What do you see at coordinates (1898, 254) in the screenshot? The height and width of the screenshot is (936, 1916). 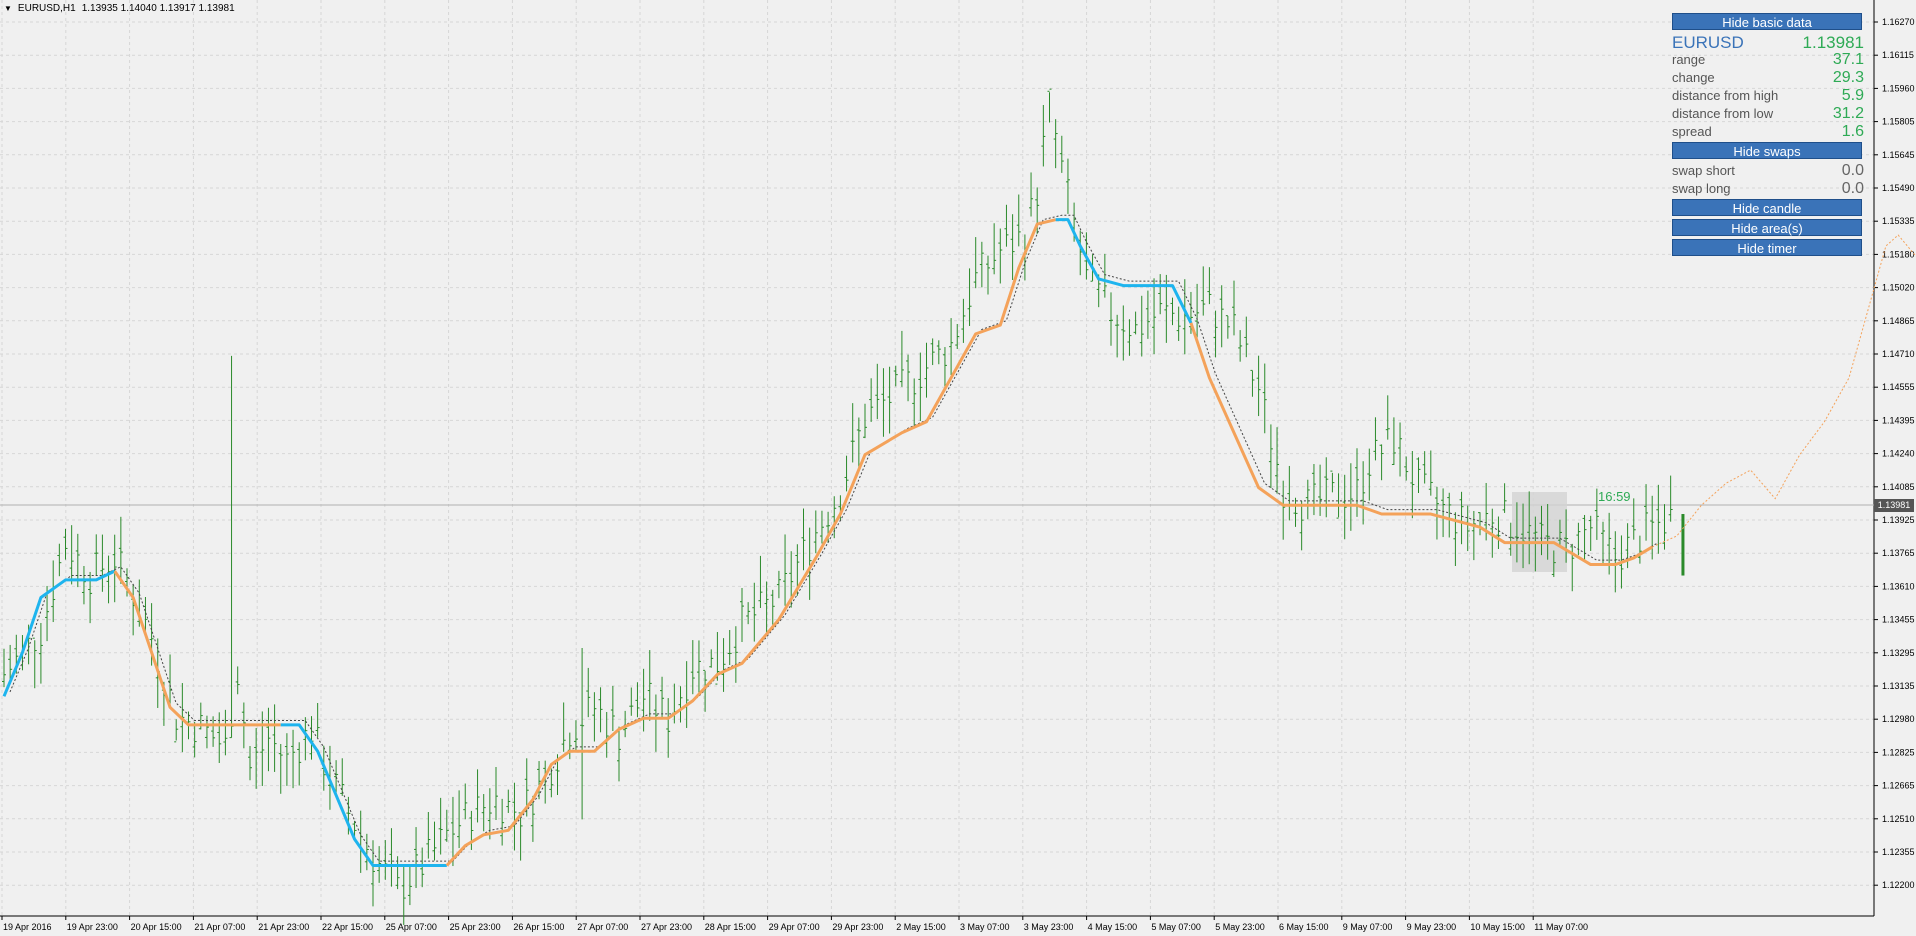 I see `y-tick-label: 1.15180` at bounding box center [1898, 254].